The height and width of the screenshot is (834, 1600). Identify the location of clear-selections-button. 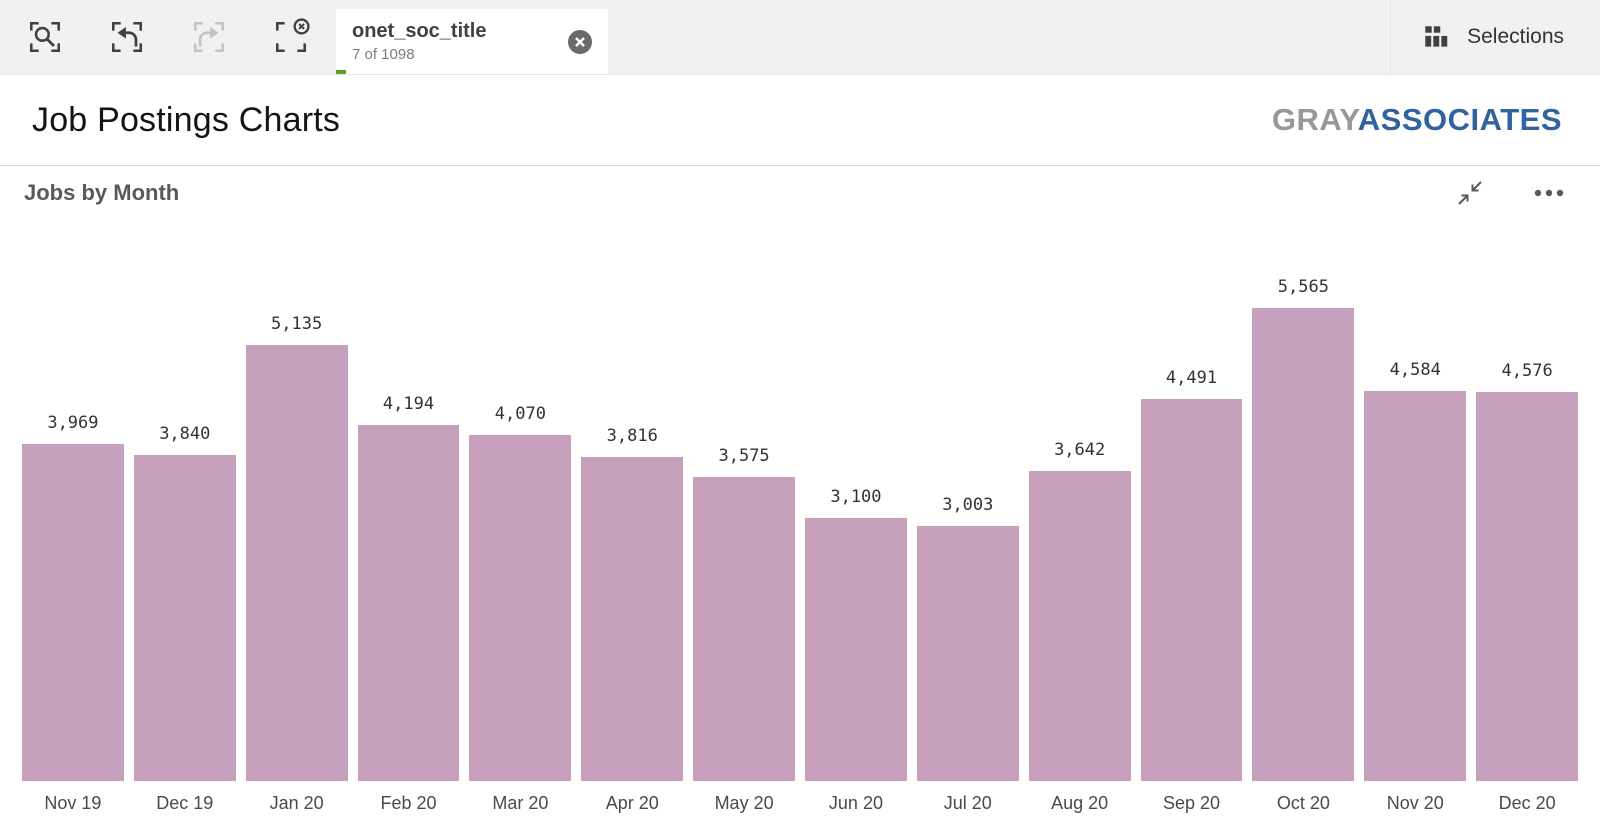
(291, 37).